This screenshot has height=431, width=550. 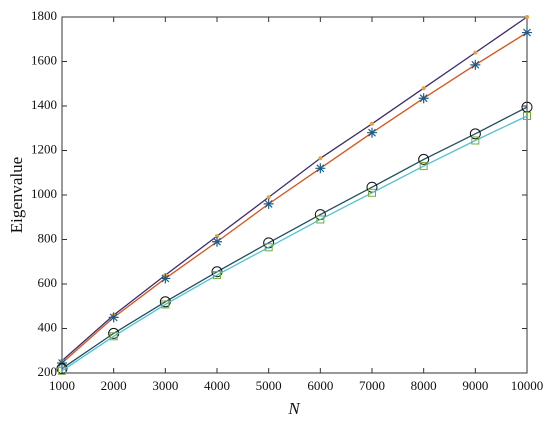 I want to click on x-tick-label: 2000, so click(x=114, y=385).